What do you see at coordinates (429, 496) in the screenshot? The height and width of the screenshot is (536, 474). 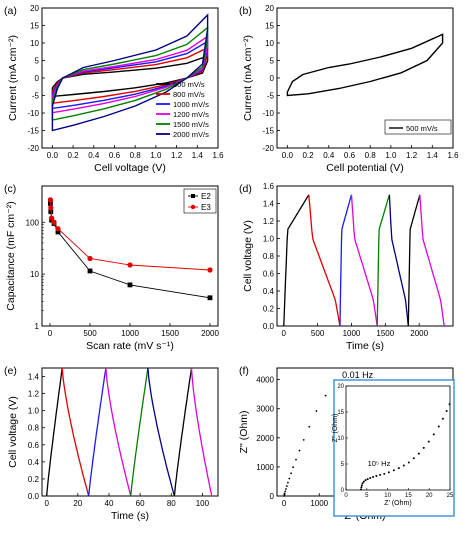 I see `inset-x-tick-label: 20` at bounding box center [429, 496].